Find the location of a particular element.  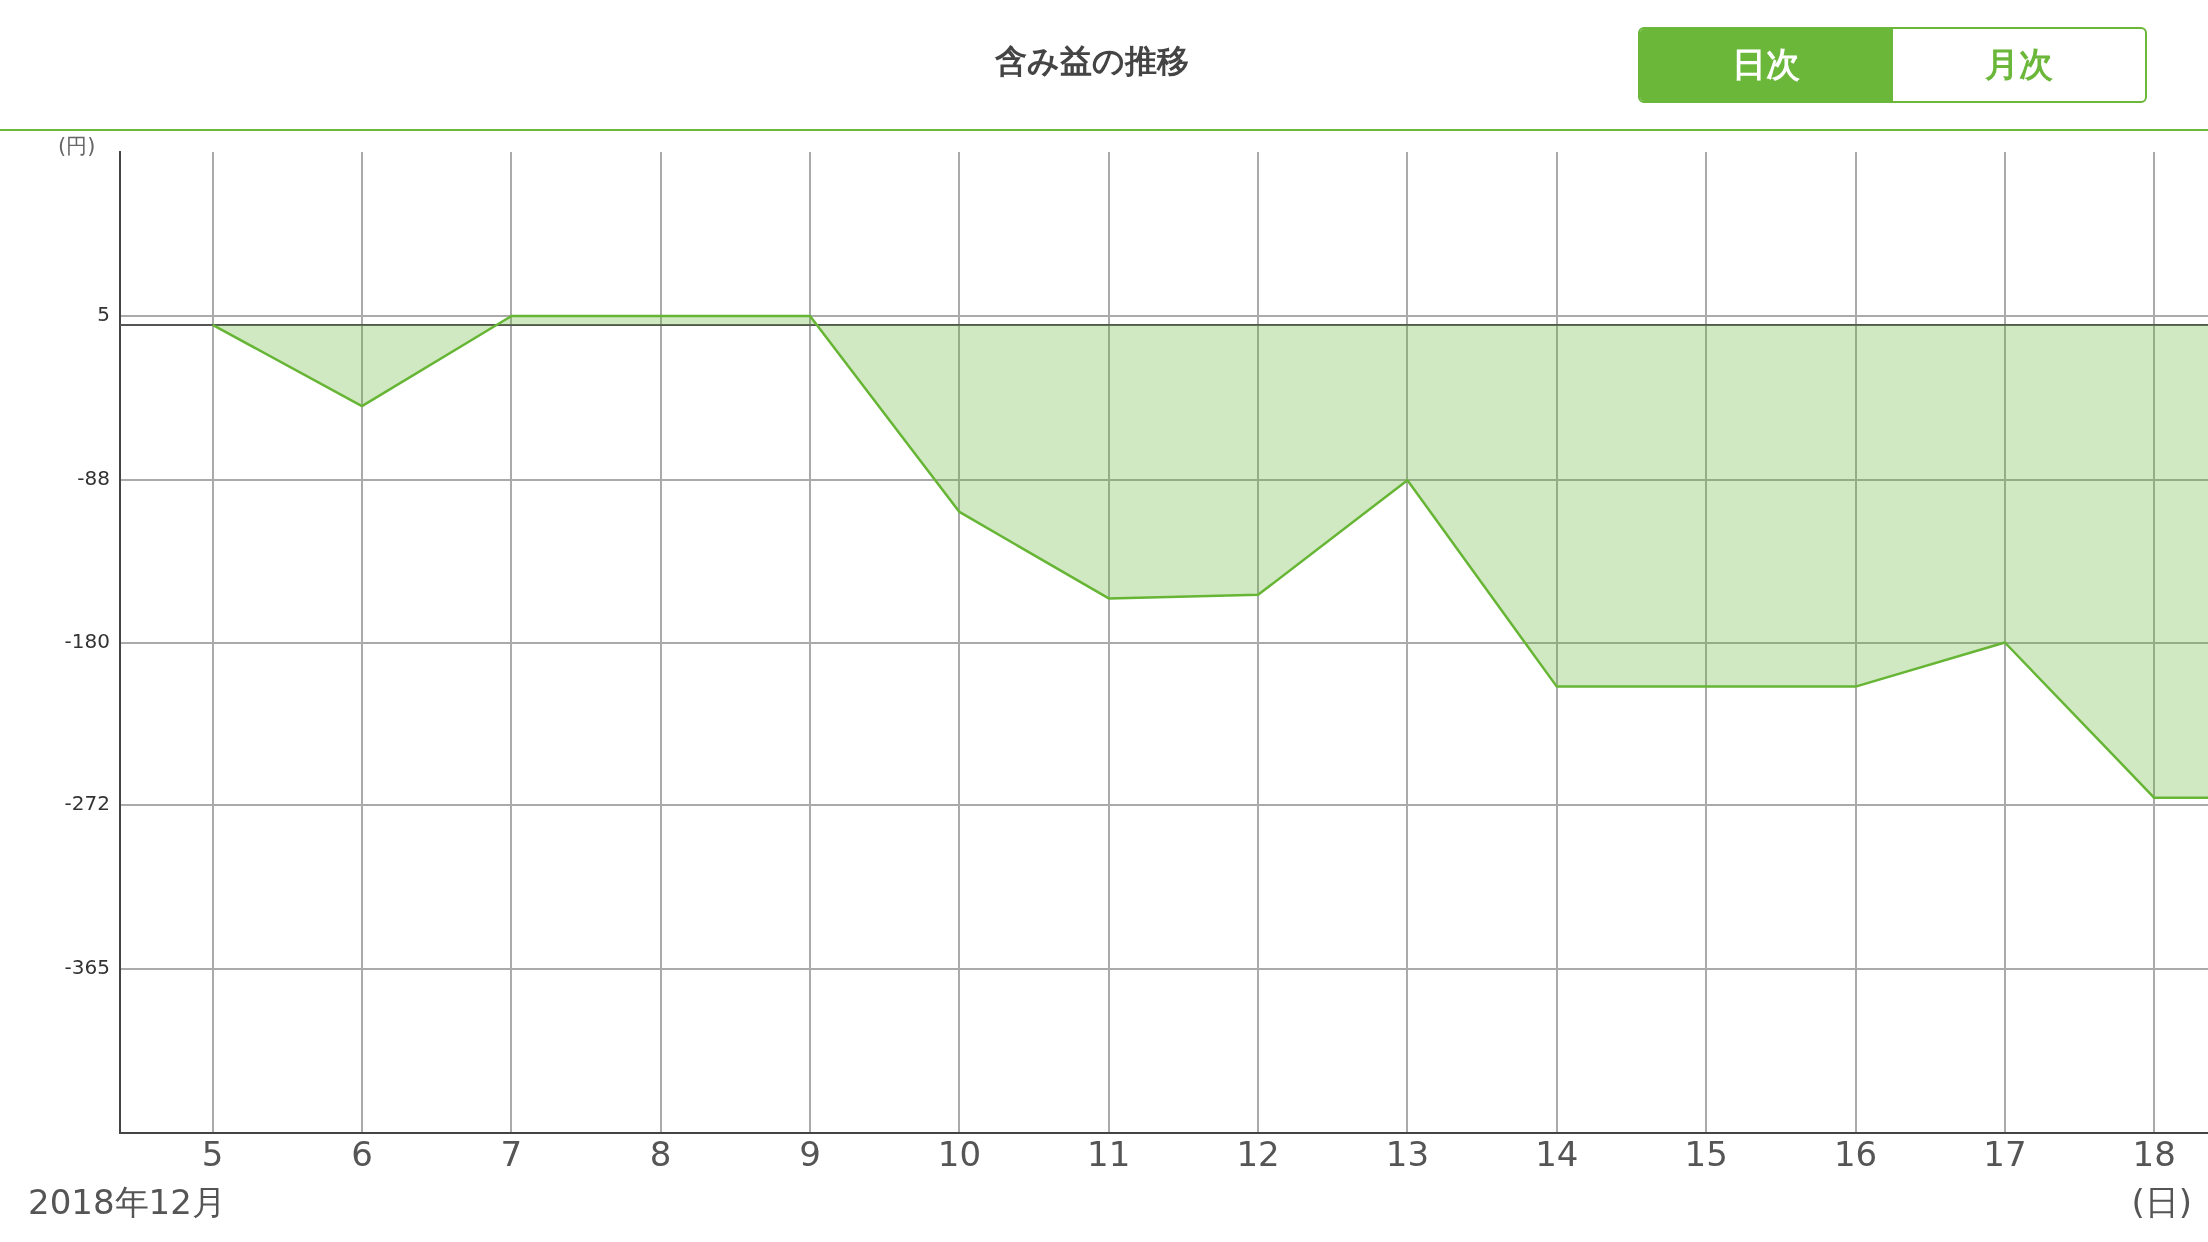

x-tick-label: 8 is located at coordinates (660, 1154).